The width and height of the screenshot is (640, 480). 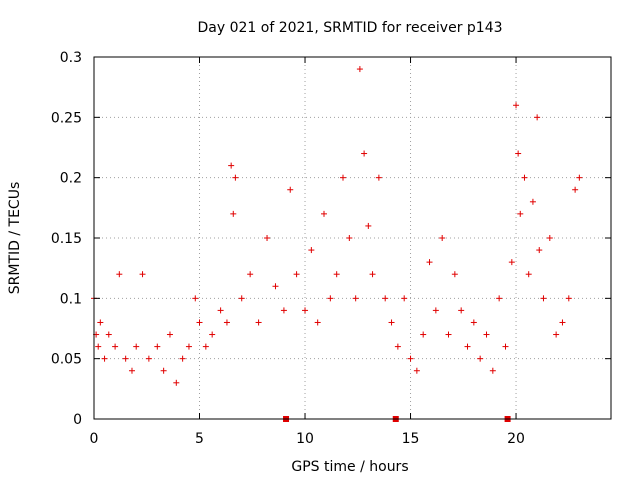 What do you see at coordinates (71, 58) in the screenshot?
I see `y-tick-label: 0.3` at bounding box center [71, 58].